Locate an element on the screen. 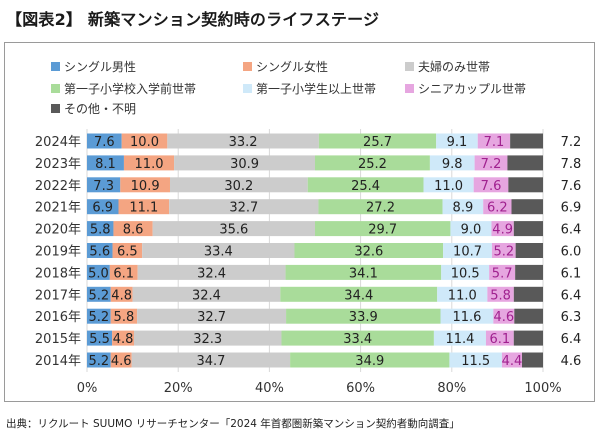 Image resolution: width=600 pixels, height=444 pixels. bar-row: 5.0 6.1 32.4 34.1 10.5 5.7 6.1 is located at coordinates (334, 272).